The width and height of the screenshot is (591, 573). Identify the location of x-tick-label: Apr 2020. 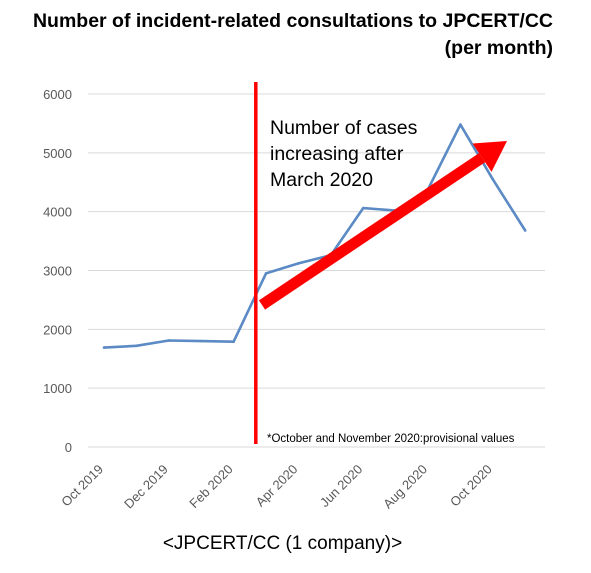
(277, 486).